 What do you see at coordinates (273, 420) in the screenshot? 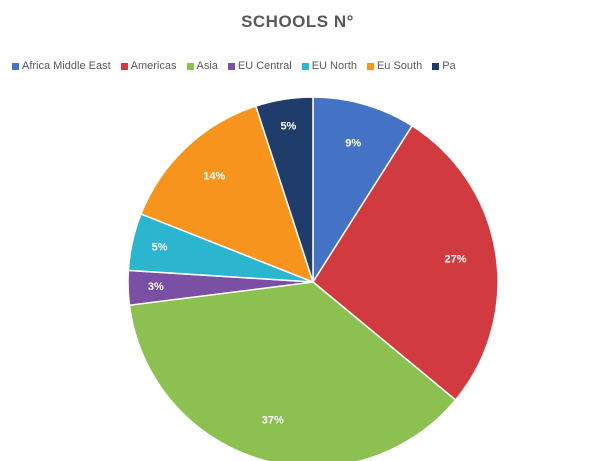
I see `slice-label: 37%` at bounding box center [273, 420].